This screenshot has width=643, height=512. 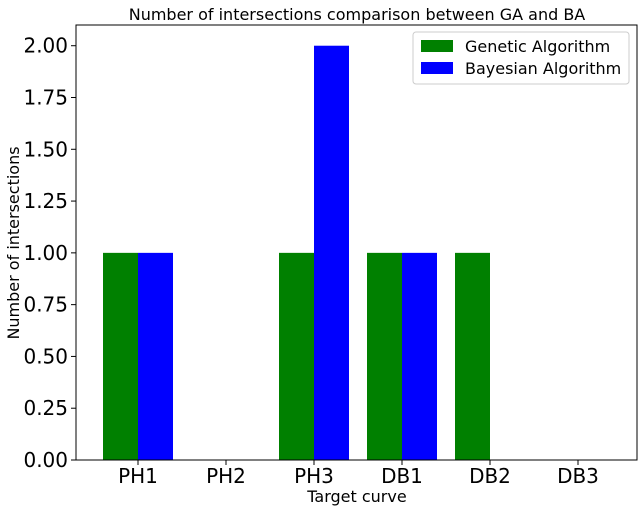 What do you see at coordinates (155, 356) in the screenshot?
I see `bar-ph1-bayesian` at bounding box center [155, 356].